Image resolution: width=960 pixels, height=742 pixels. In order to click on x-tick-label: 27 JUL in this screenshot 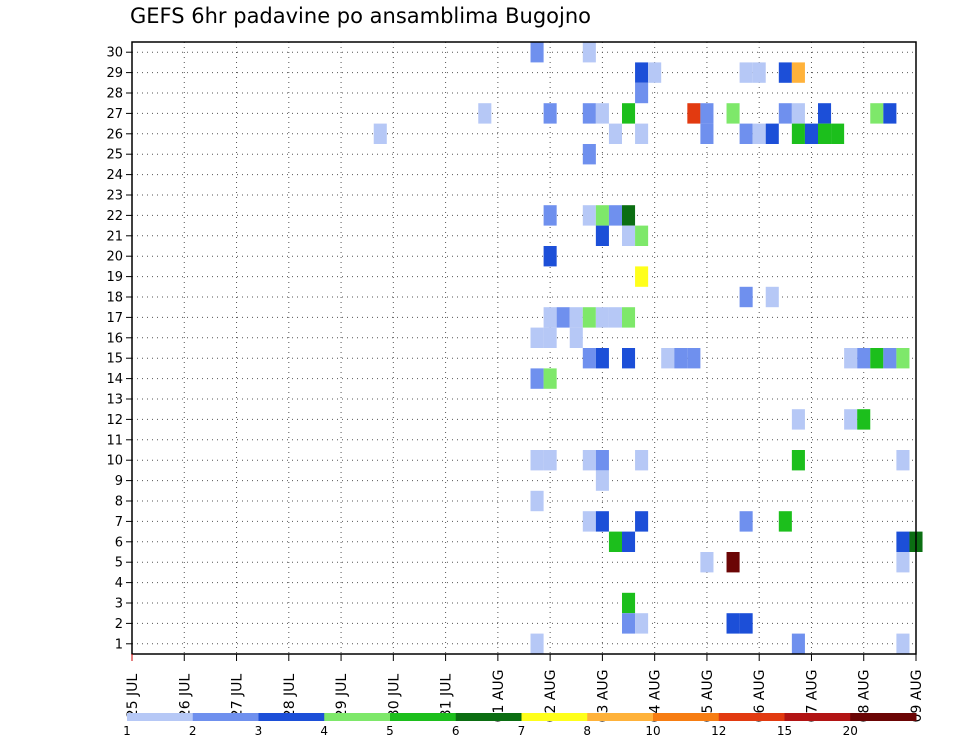, I will do `click(238, 696)`.